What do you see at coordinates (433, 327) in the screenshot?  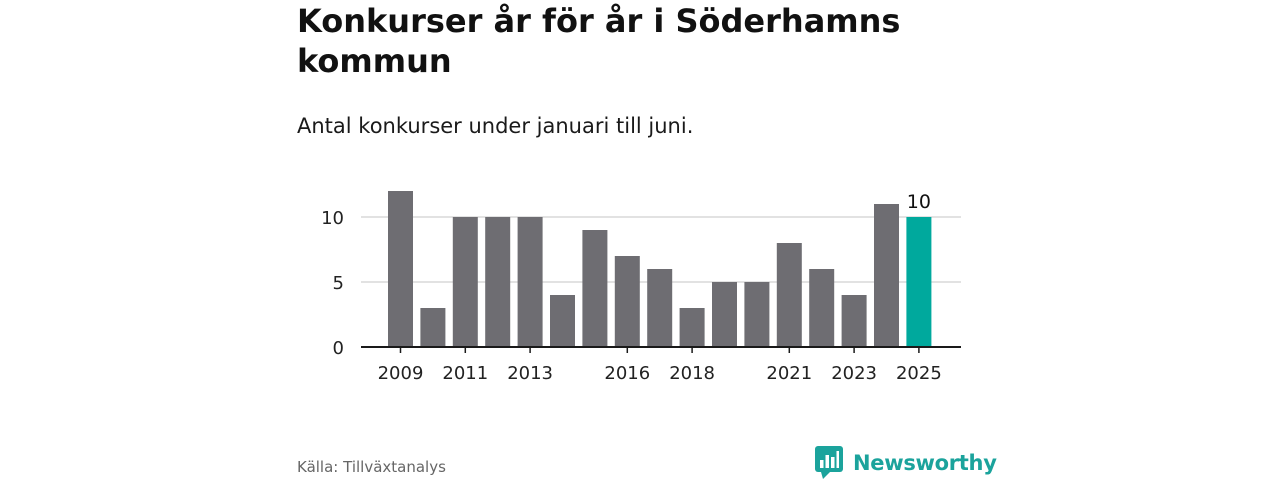 I see `bar-2010` at bounding box center [433, 327].